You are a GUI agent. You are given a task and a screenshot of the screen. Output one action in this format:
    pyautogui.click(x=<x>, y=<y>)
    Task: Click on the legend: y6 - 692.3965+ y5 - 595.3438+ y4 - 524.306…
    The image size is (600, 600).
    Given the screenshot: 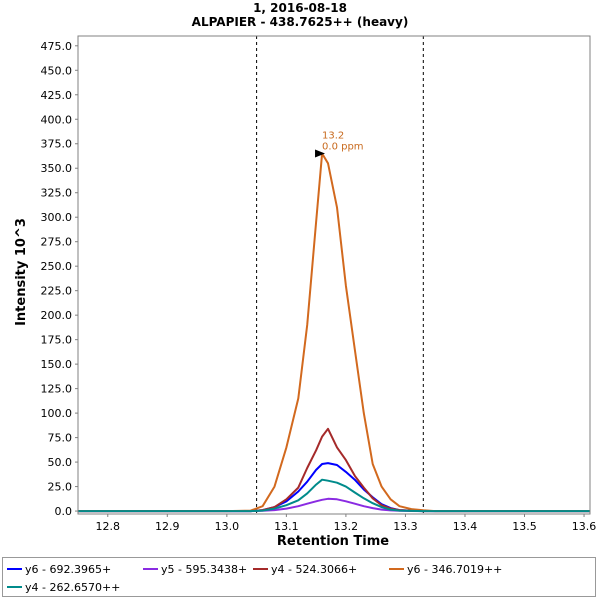 What is the action you would take?
    pyautogui.click(x=299, y=577)
    